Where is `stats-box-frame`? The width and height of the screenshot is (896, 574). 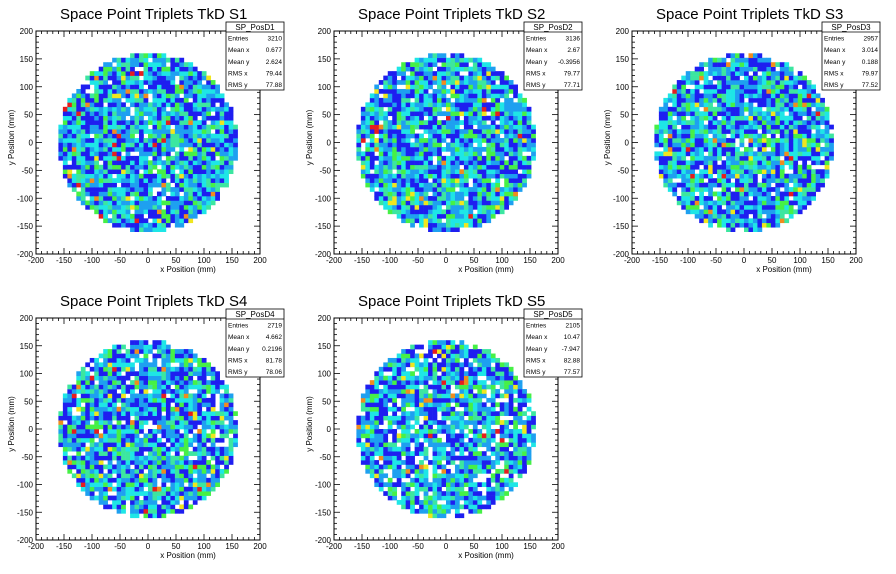
stats-box-frame is located at coordinates (851, 56).